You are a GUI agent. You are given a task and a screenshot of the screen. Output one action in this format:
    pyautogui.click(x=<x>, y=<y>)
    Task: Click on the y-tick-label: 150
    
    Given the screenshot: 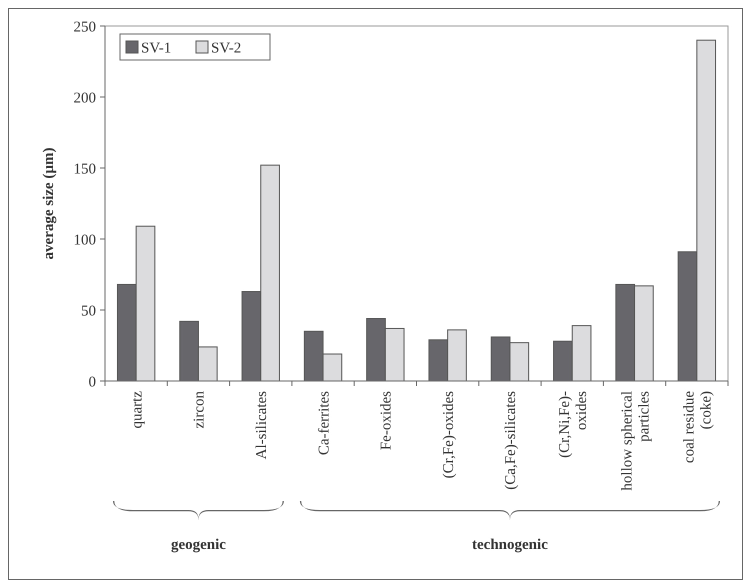 What is the action you would take?
    pyautogui.click(x=85, y=169)
    